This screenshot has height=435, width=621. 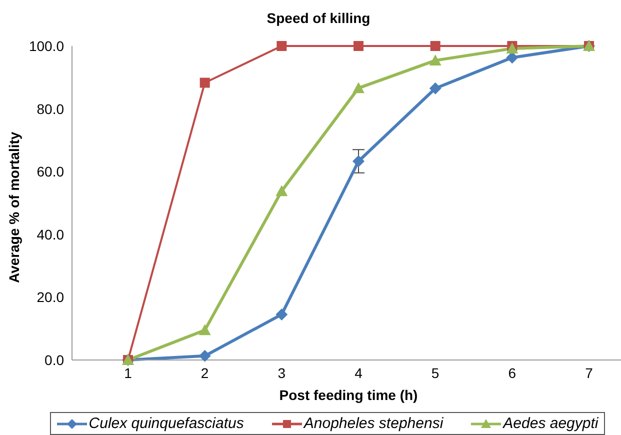 I want to click on x-tick-label: 1, so click(x=128, y=372).